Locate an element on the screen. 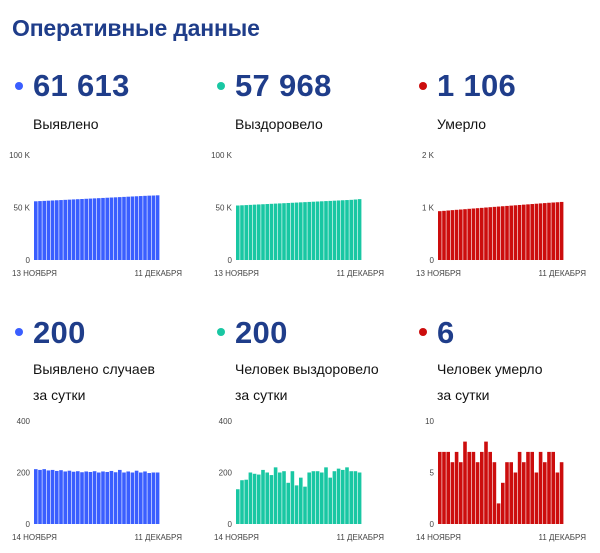 This screenshot has height=553, width=600. stat-died-value: 1 106 is located at coordinates (477, 85).